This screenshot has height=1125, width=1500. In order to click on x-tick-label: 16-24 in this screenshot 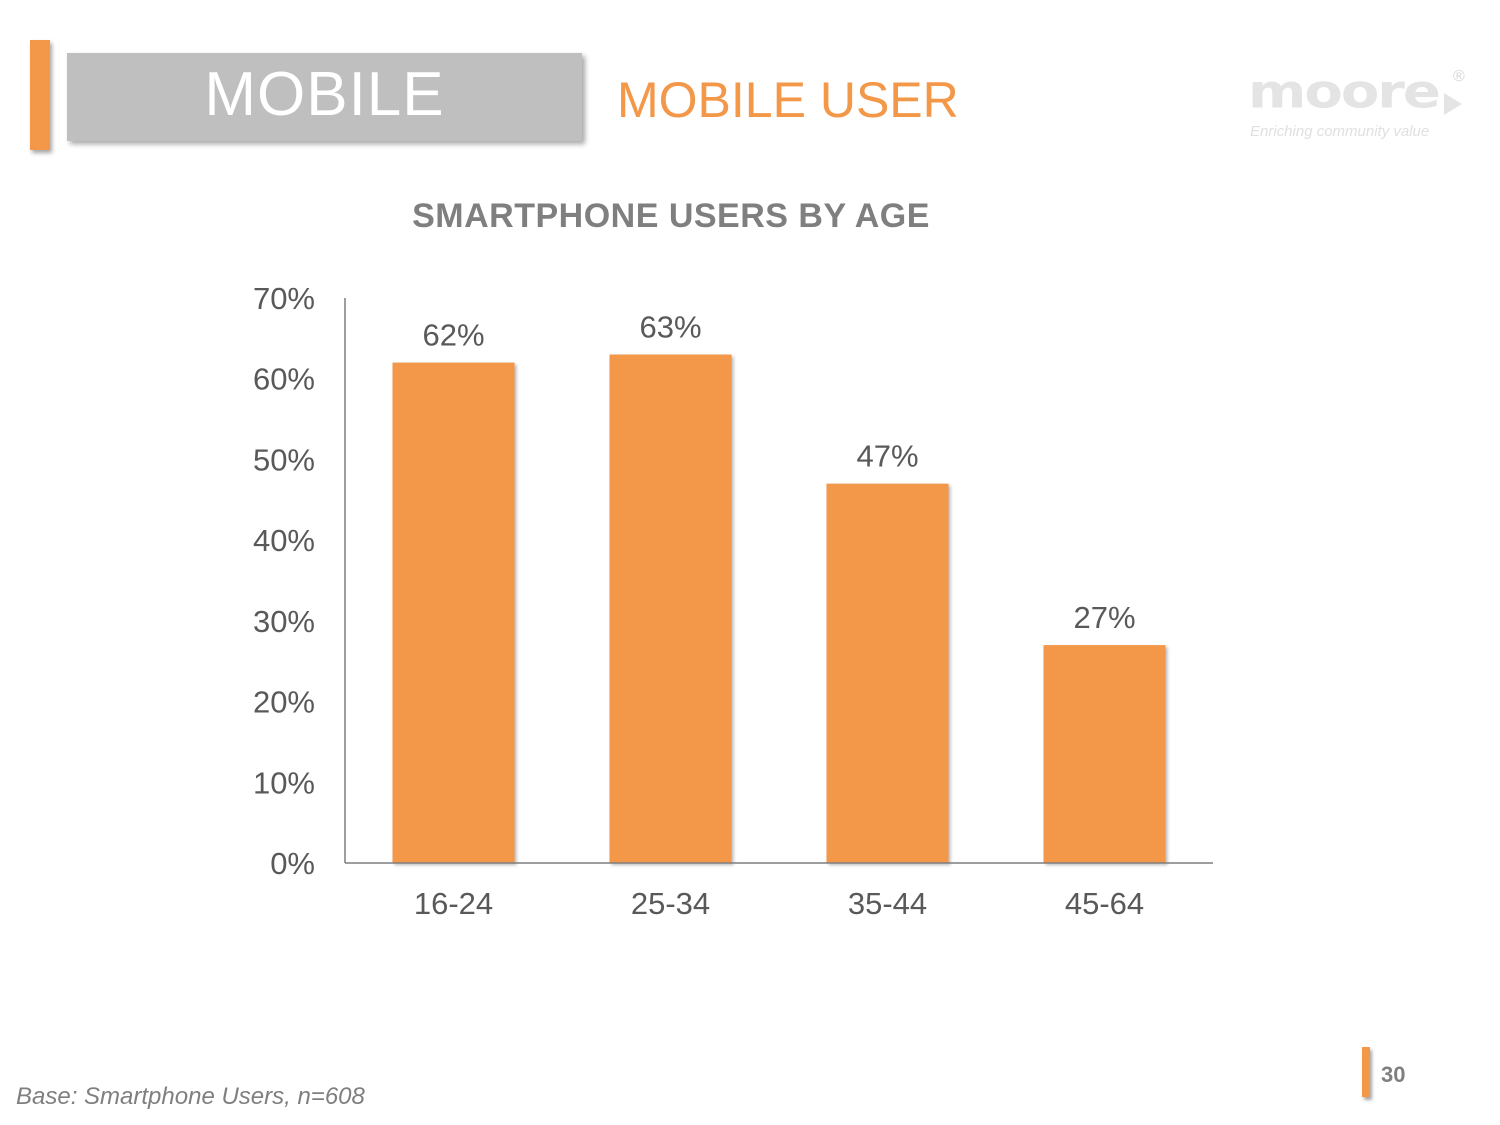, I will do `click(453, 903)`.